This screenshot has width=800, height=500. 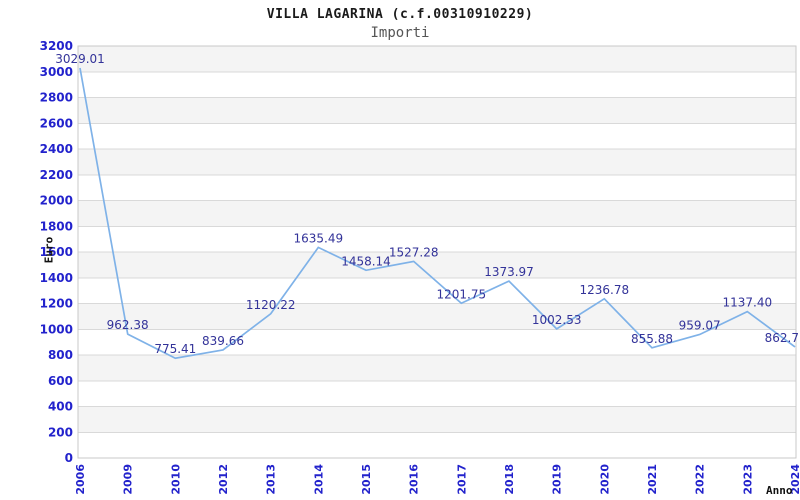 I want to click on y-tick-label: 2400, so click(x=56, y=149).